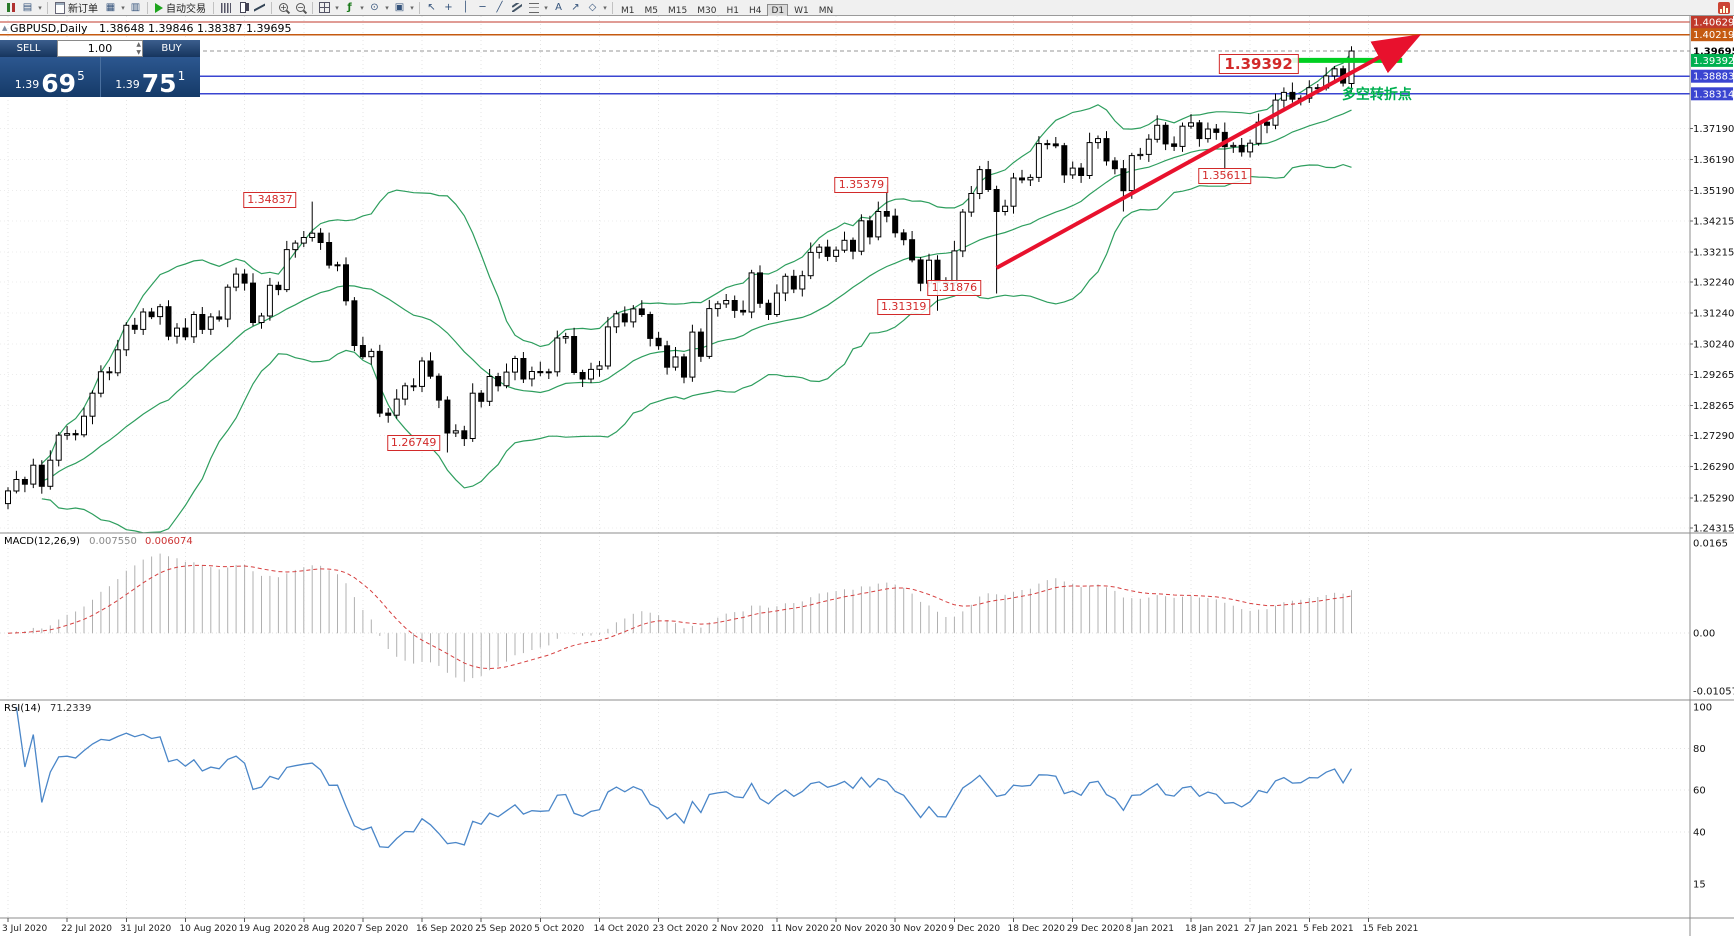  I want to click on trend-arrow, so click(1208, 152).